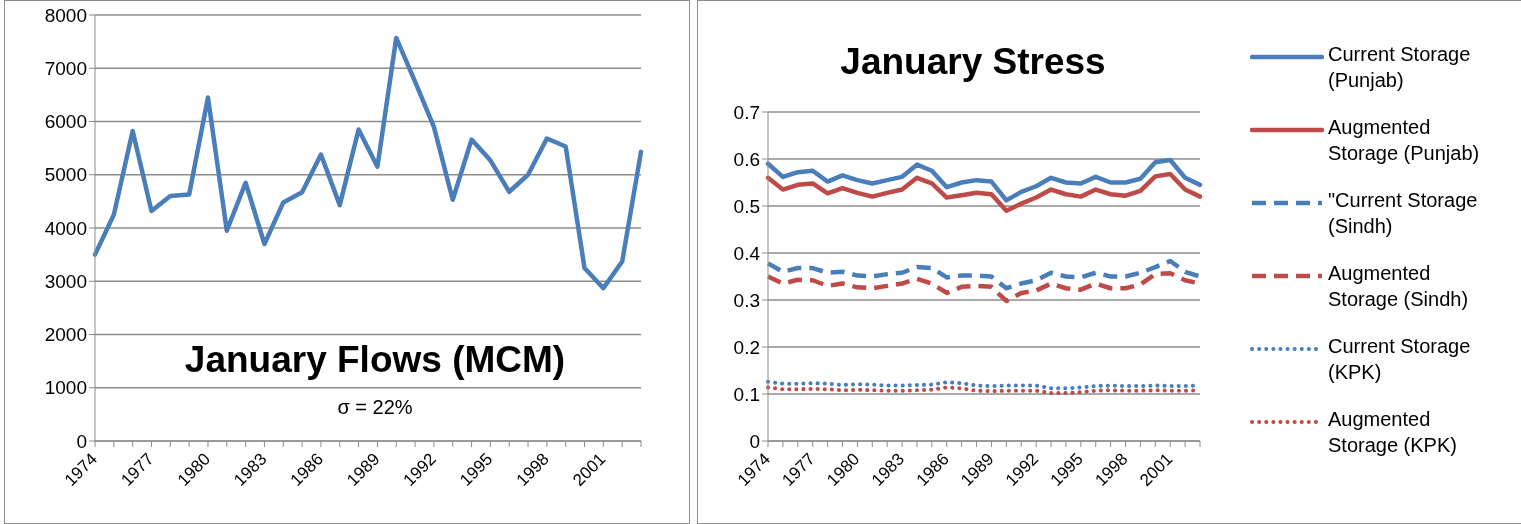  I want to click on legend-label: Augmented Storage (Sindh), so click(1399, 286).